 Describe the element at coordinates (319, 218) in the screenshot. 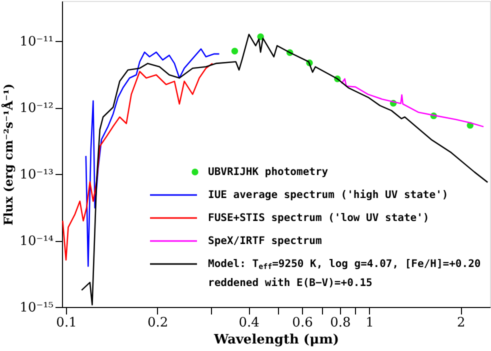

I see `legend-label: FUSE+STIS spectrum ('low UV state')` at that location.